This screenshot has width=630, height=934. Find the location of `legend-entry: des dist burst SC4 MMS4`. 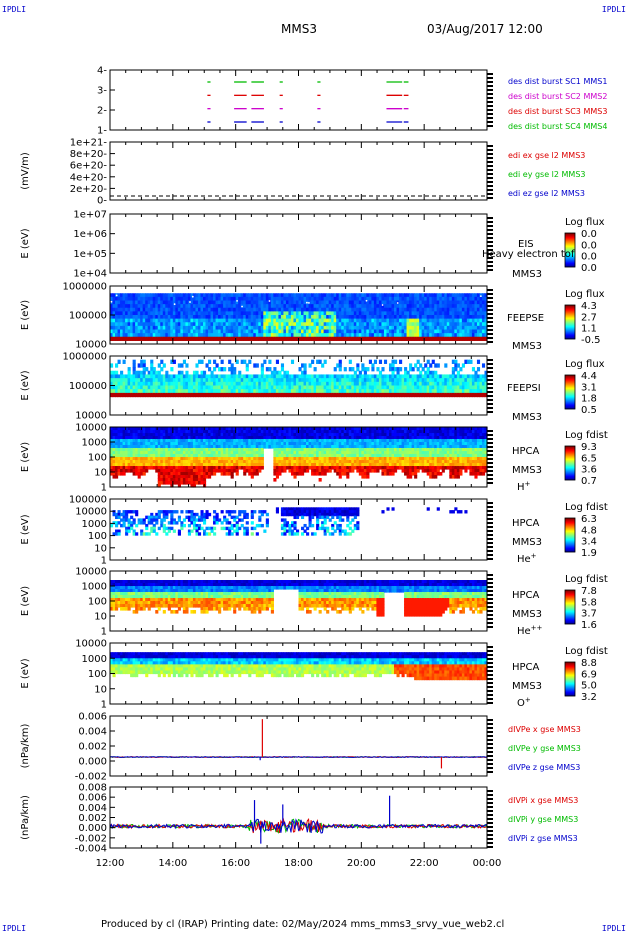

legend-entry: des dist burst SC4 MMS4 is located at coordinates (557, 126).